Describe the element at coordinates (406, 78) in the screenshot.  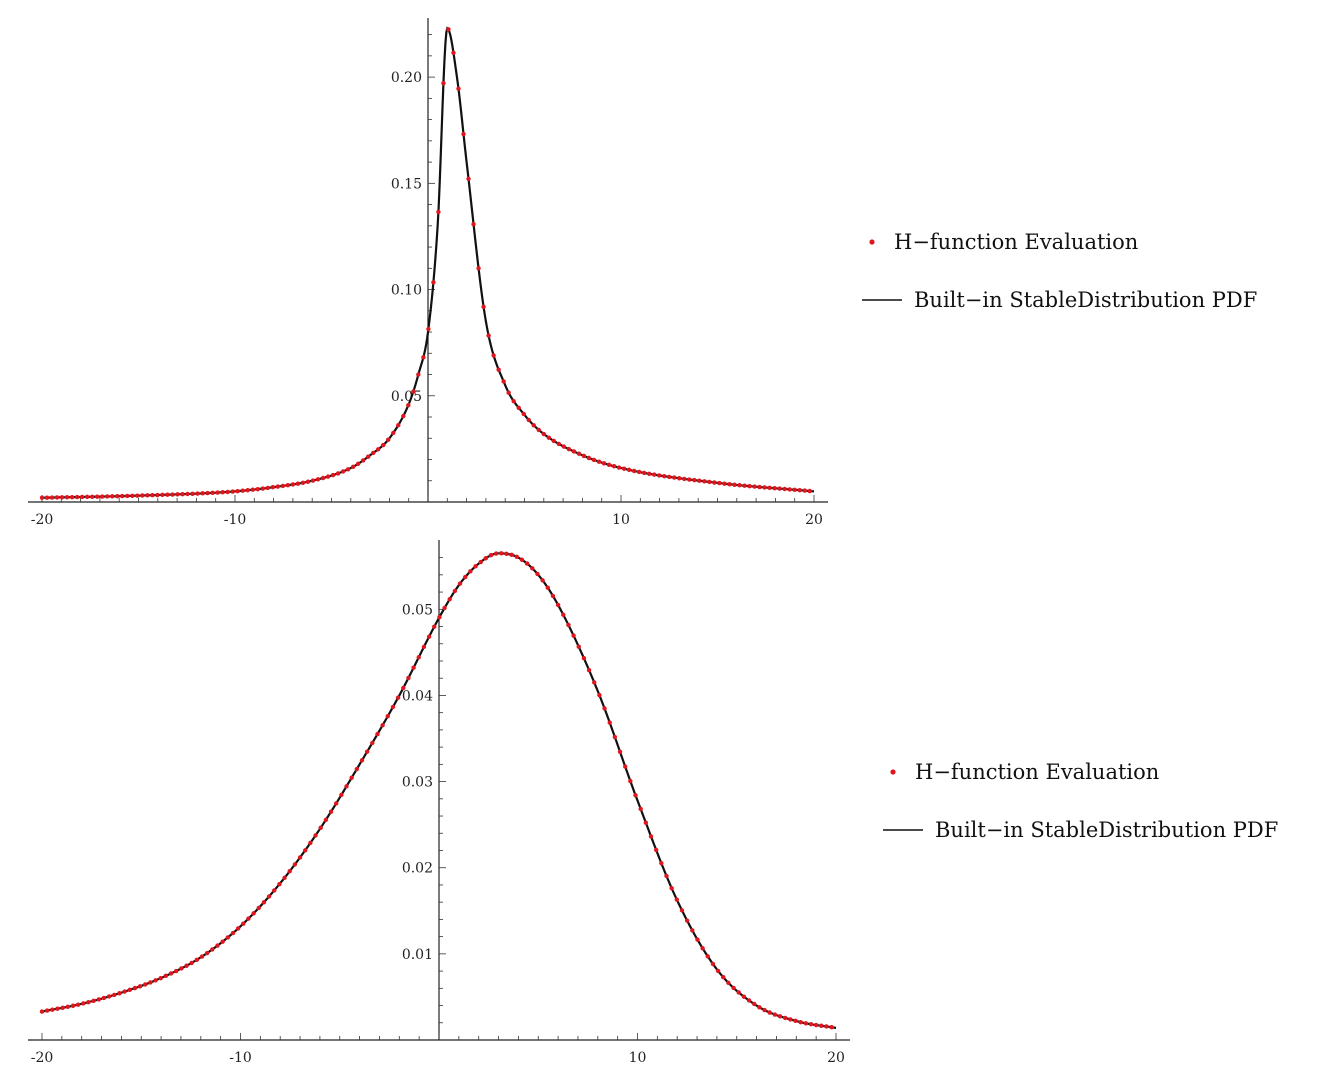
I see `y-tick-label: 0.20` at that location.